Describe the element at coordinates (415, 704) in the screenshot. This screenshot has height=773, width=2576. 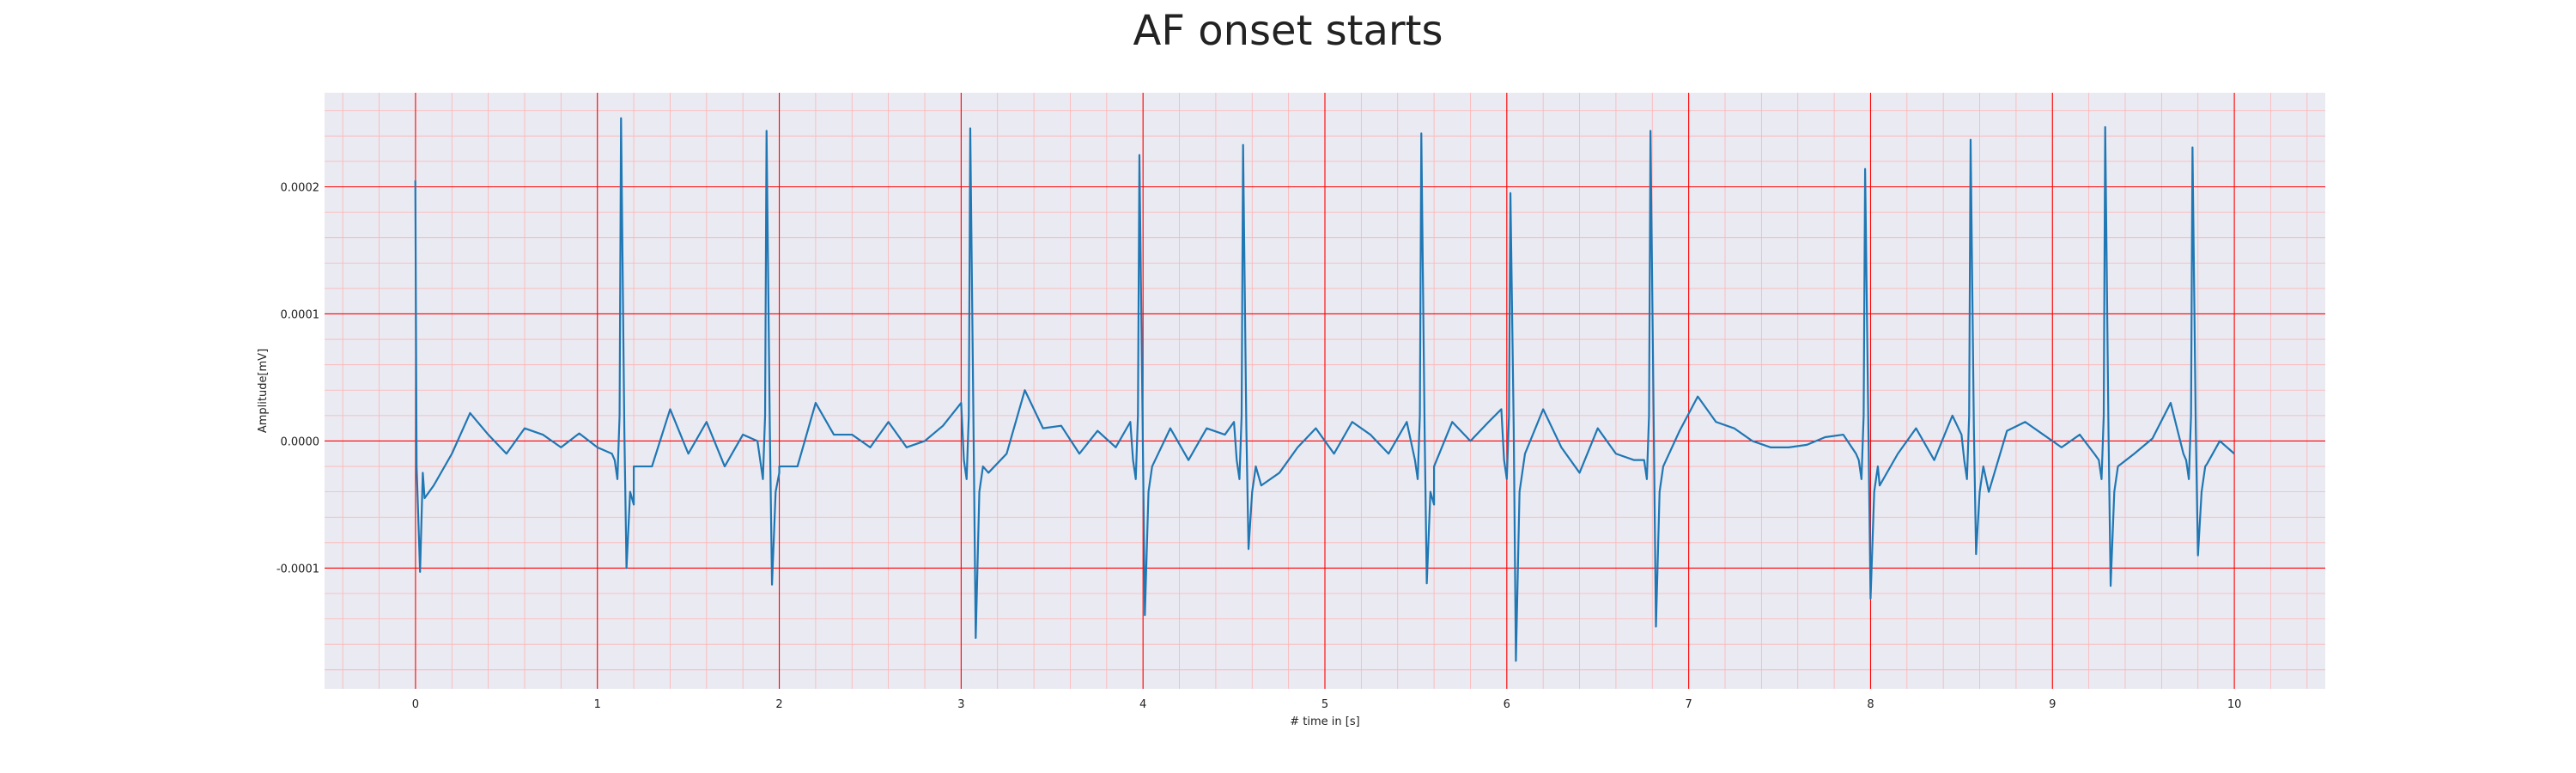
I see `x-tick-label: 0` at that location.